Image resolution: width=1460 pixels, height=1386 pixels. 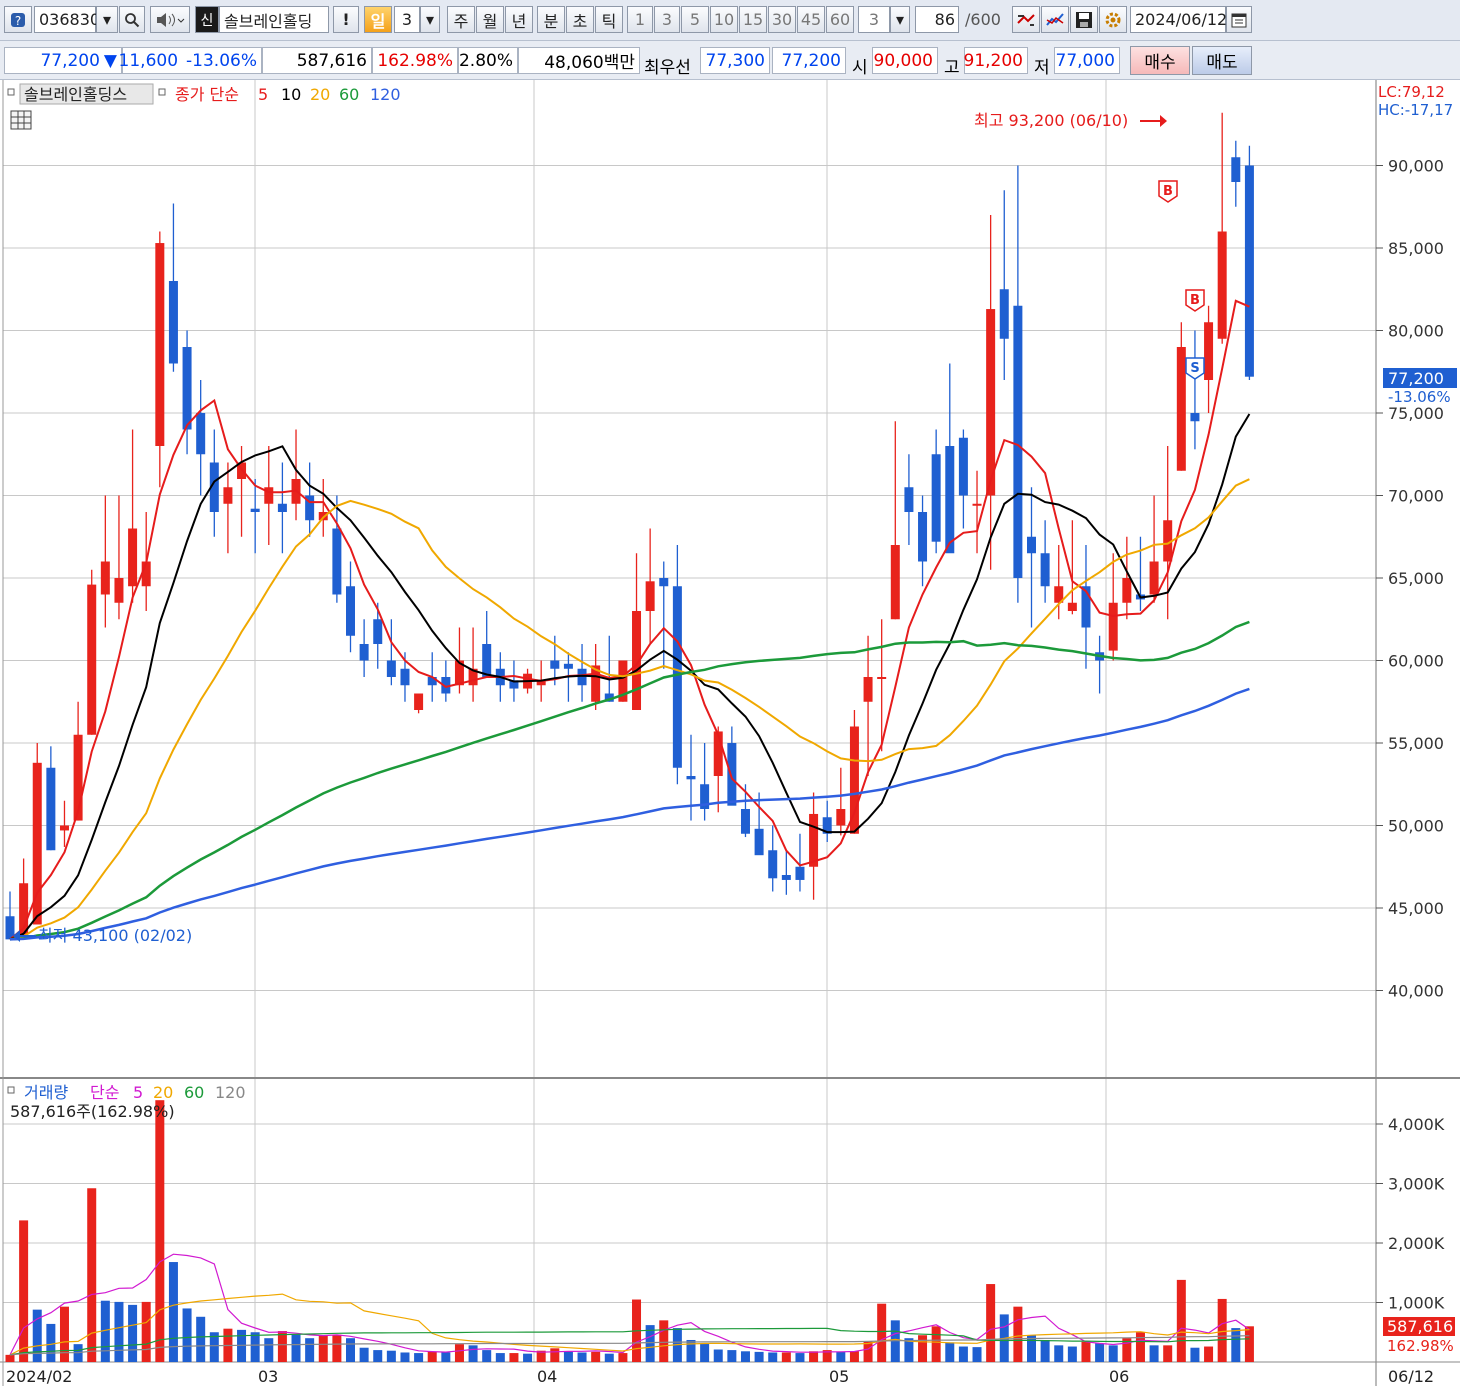 What do you see at coordinates (1239, 19) in the screenshot?
I see `calendar-icon` at bounding box center [1239, 19].